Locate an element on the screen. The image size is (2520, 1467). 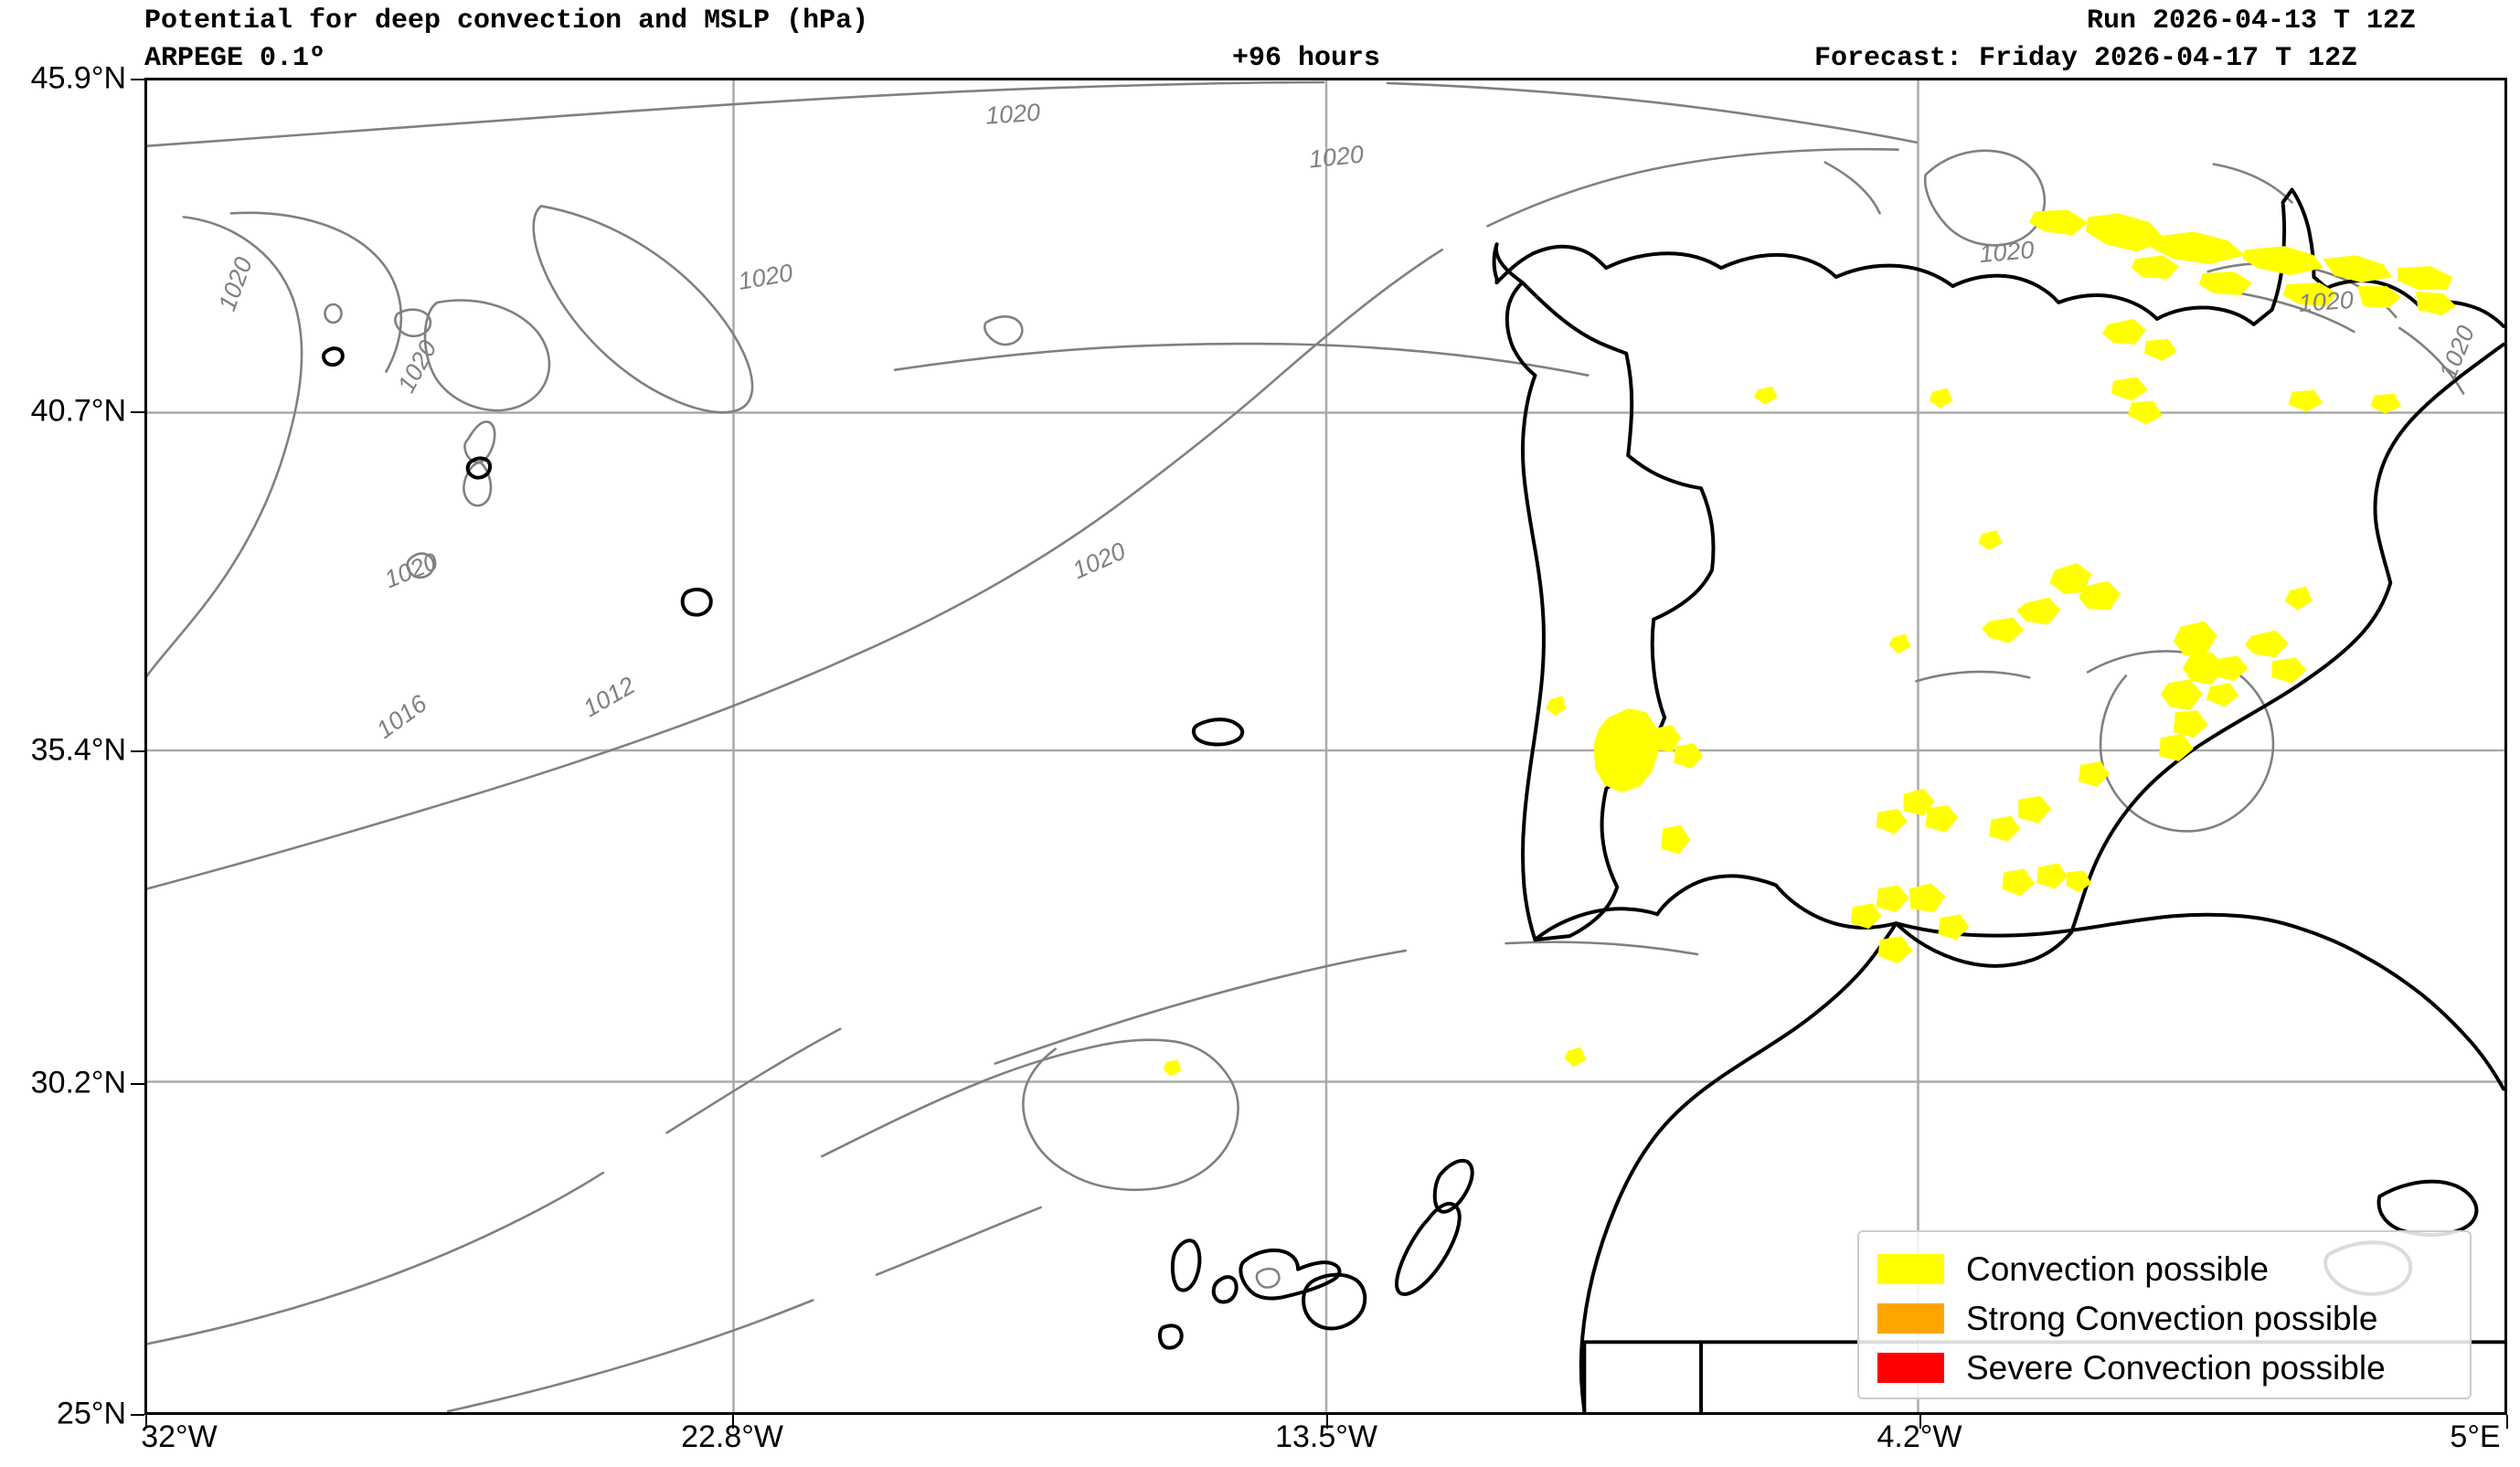
legend-swatch-convection is located at coordinates (1910, 1268).